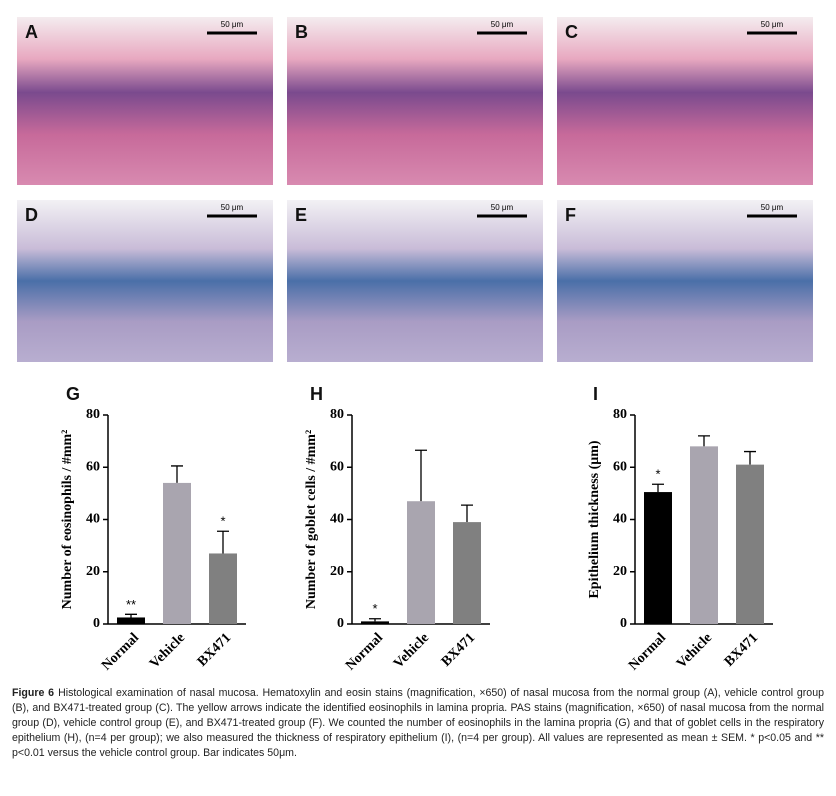  I want to click on panel-label: B, so click(301, 32).